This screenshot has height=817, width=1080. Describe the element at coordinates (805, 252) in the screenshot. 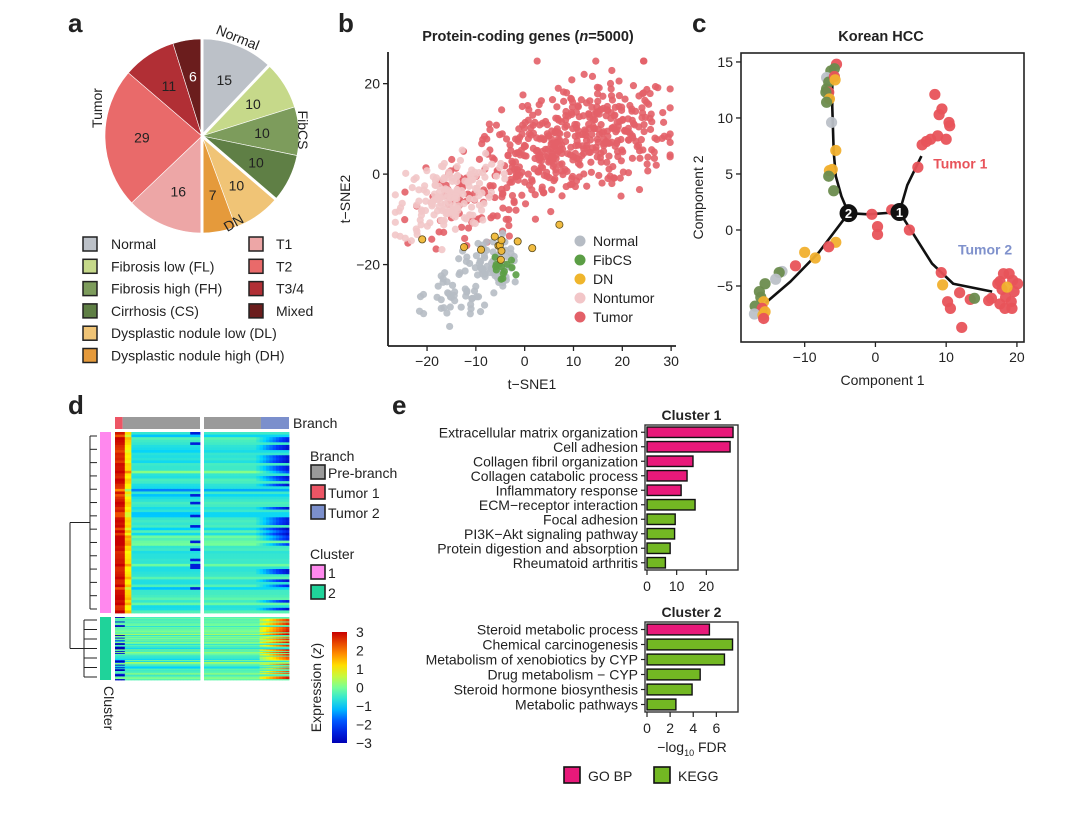

I see `point-dn` at that location.